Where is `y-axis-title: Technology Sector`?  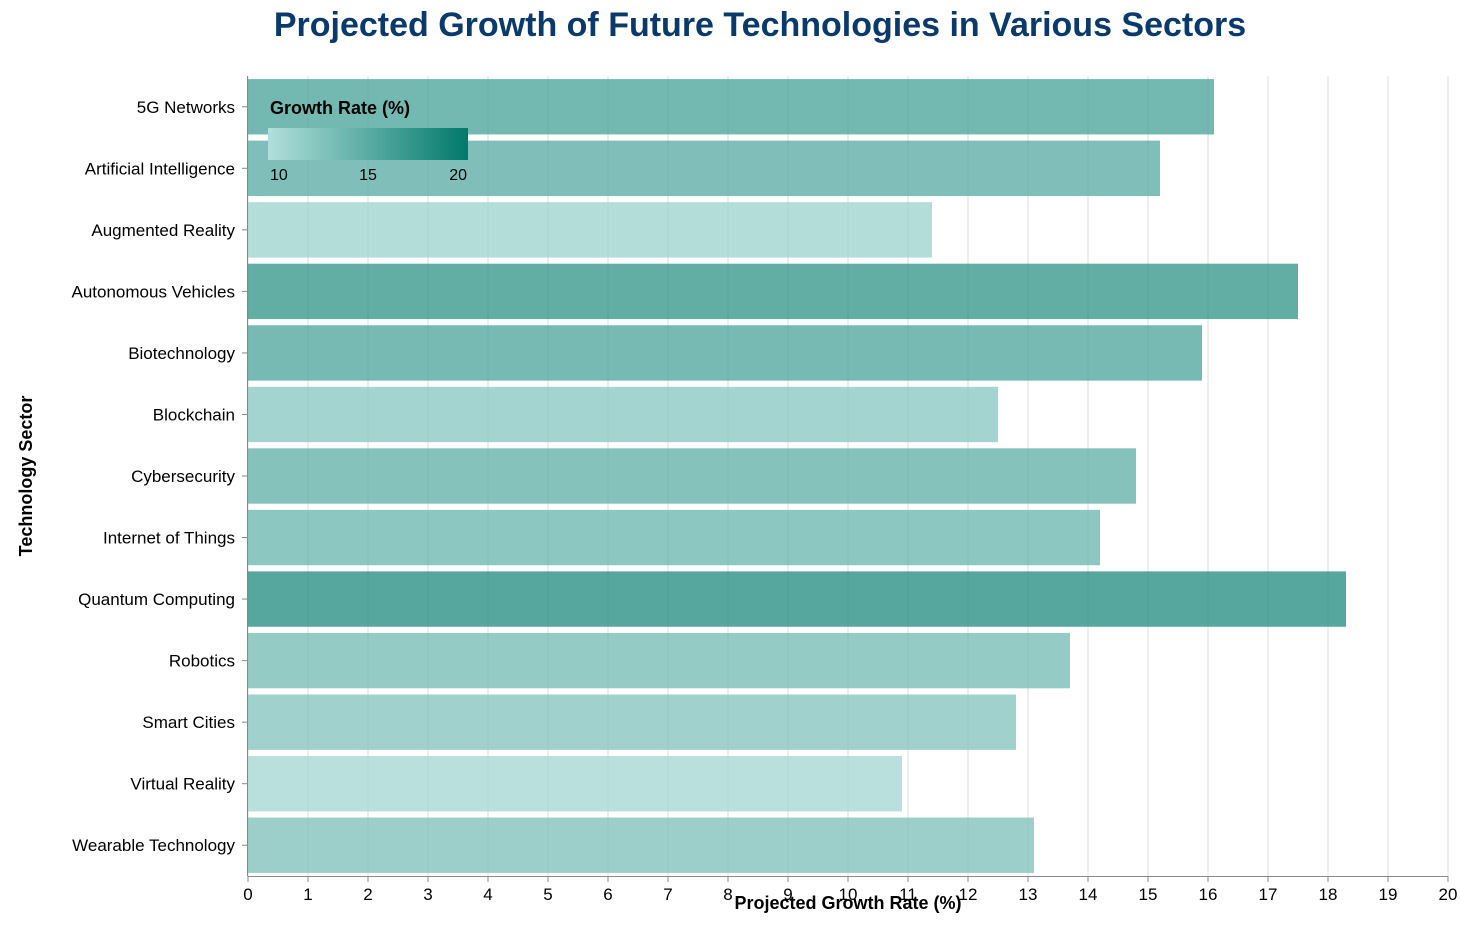
y-axis-title: Technology Sector is located at coordinates (26, 476).